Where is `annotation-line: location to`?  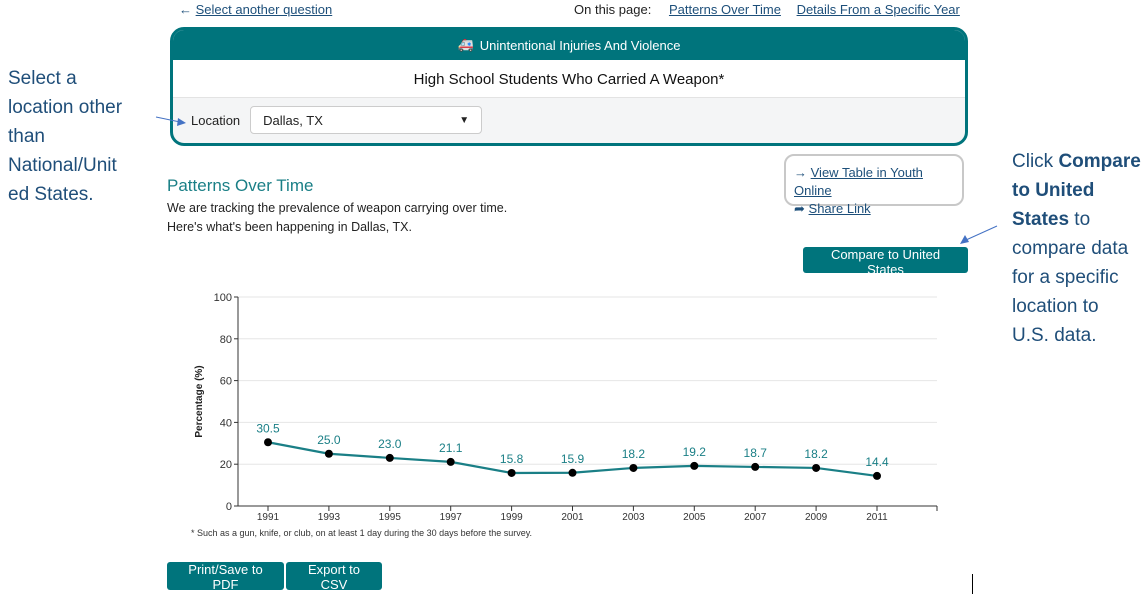 annotation-line: location to is located at coordinates (1055, 306).